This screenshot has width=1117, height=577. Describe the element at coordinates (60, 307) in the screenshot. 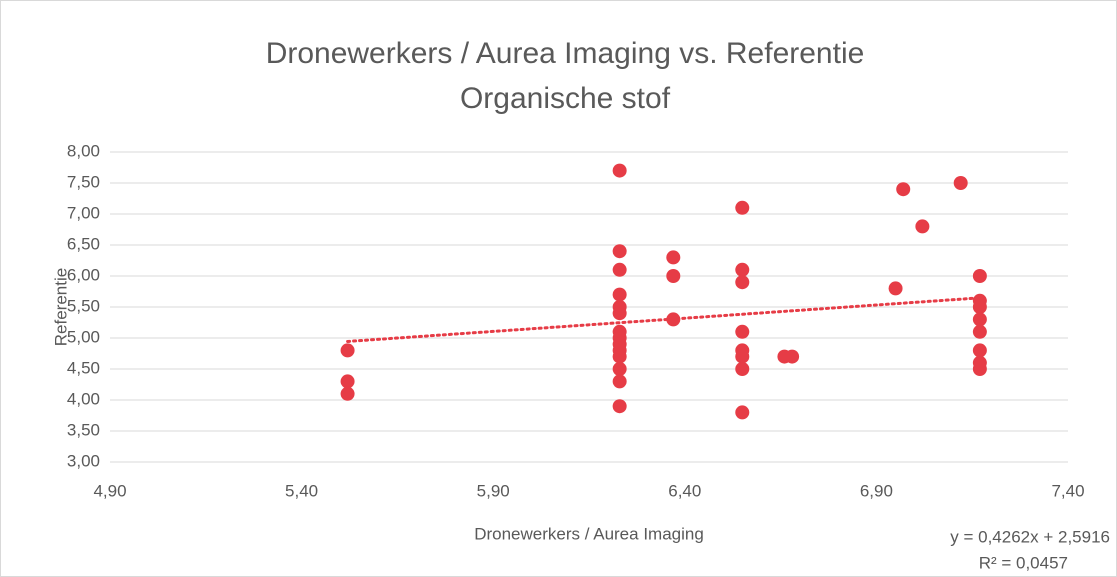

I see `y-axis-label: Referentie` at that location.